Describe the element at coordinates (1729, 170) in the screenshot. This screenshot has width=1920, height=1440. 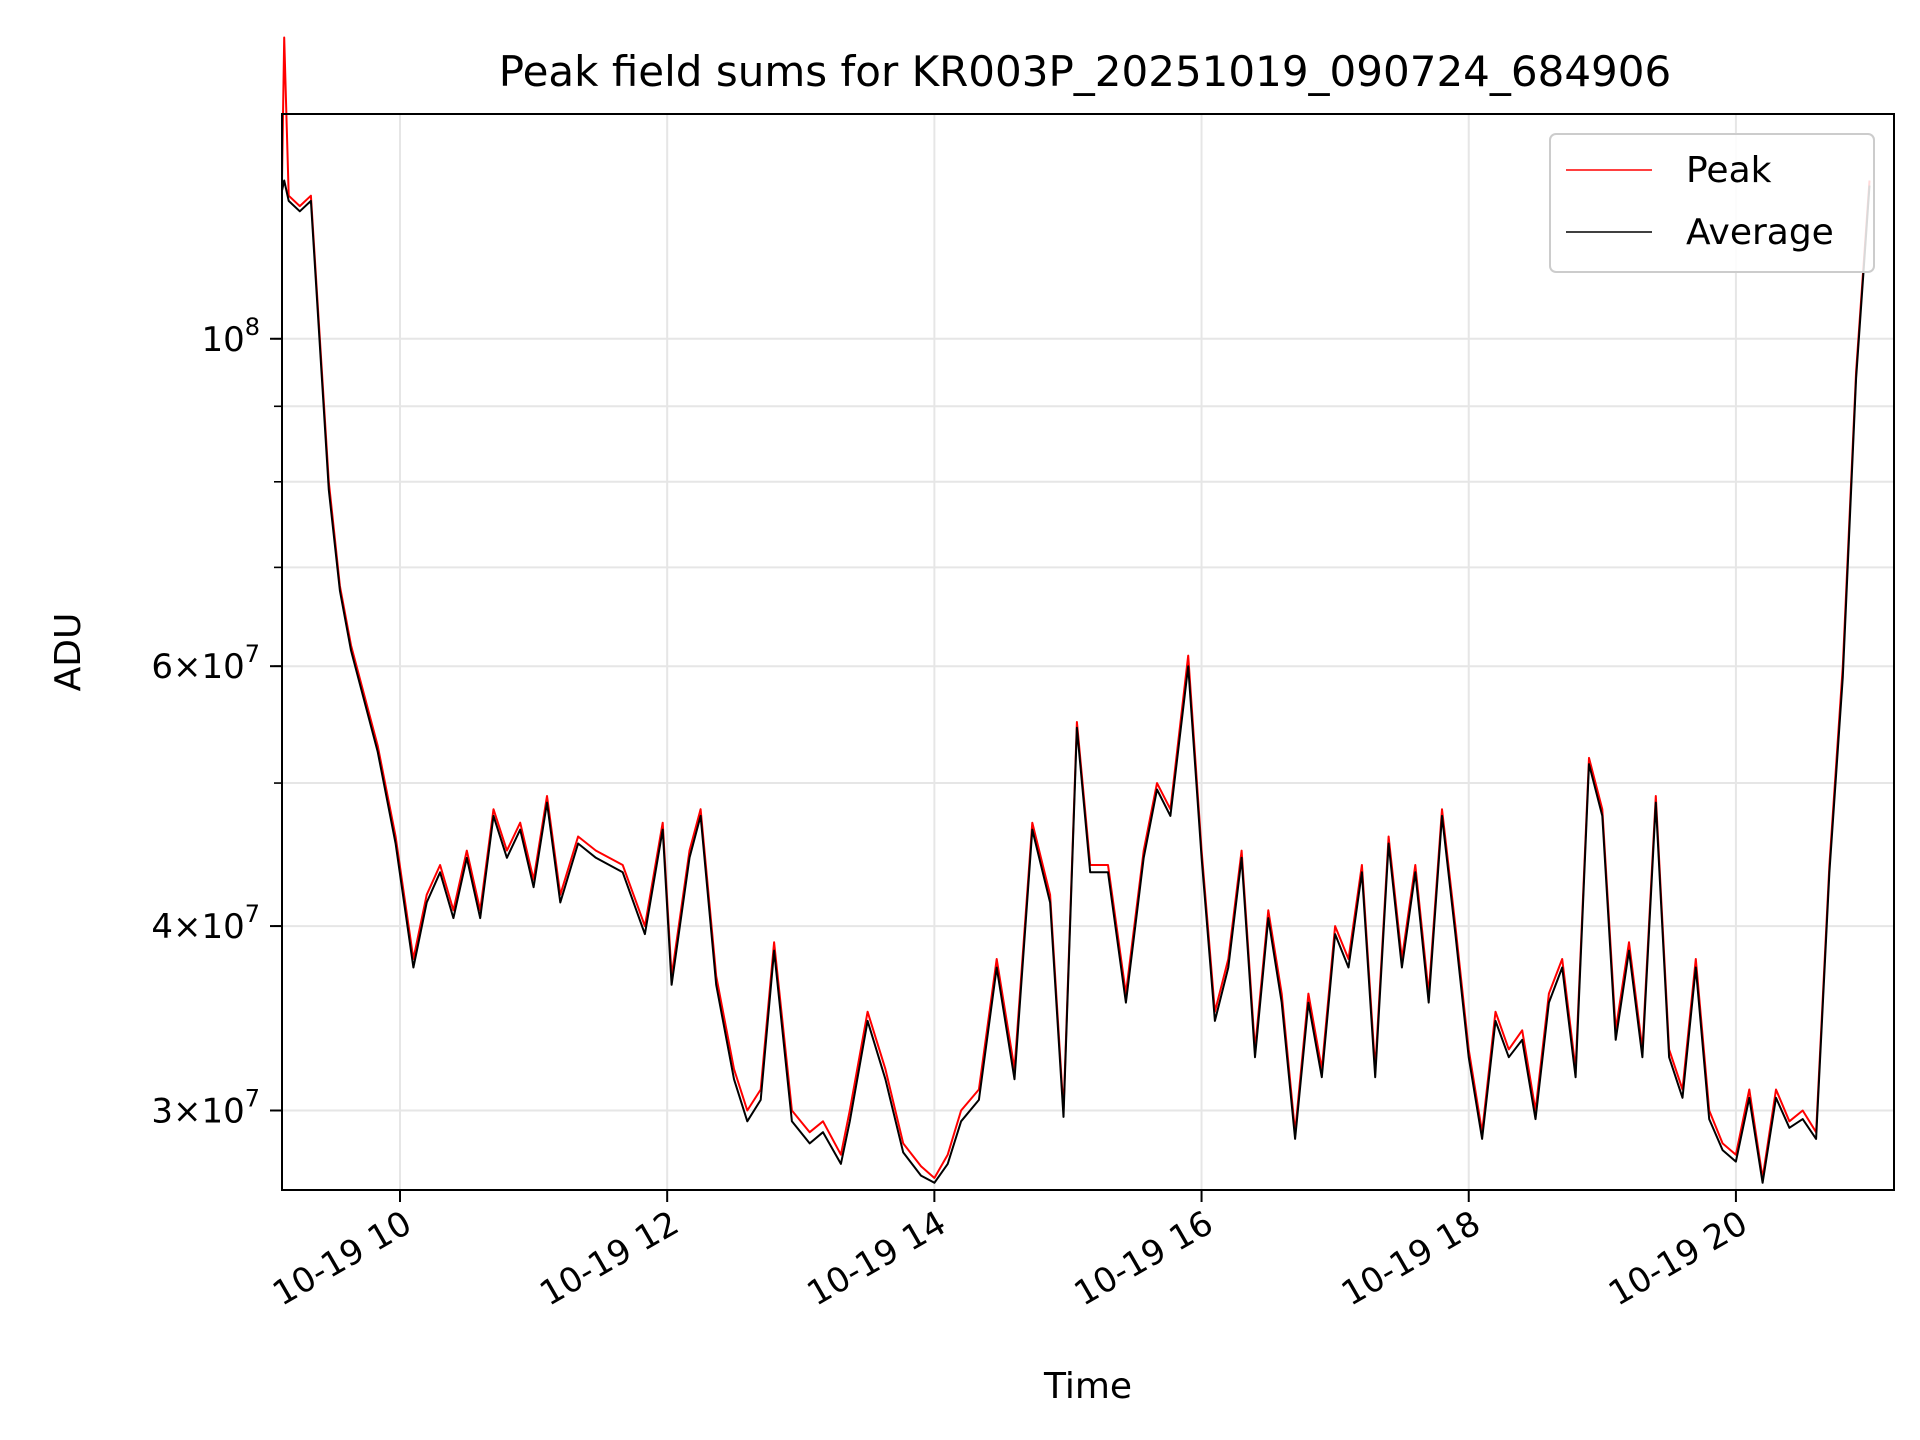
I see `legend-label-peak: Peak` at that location.